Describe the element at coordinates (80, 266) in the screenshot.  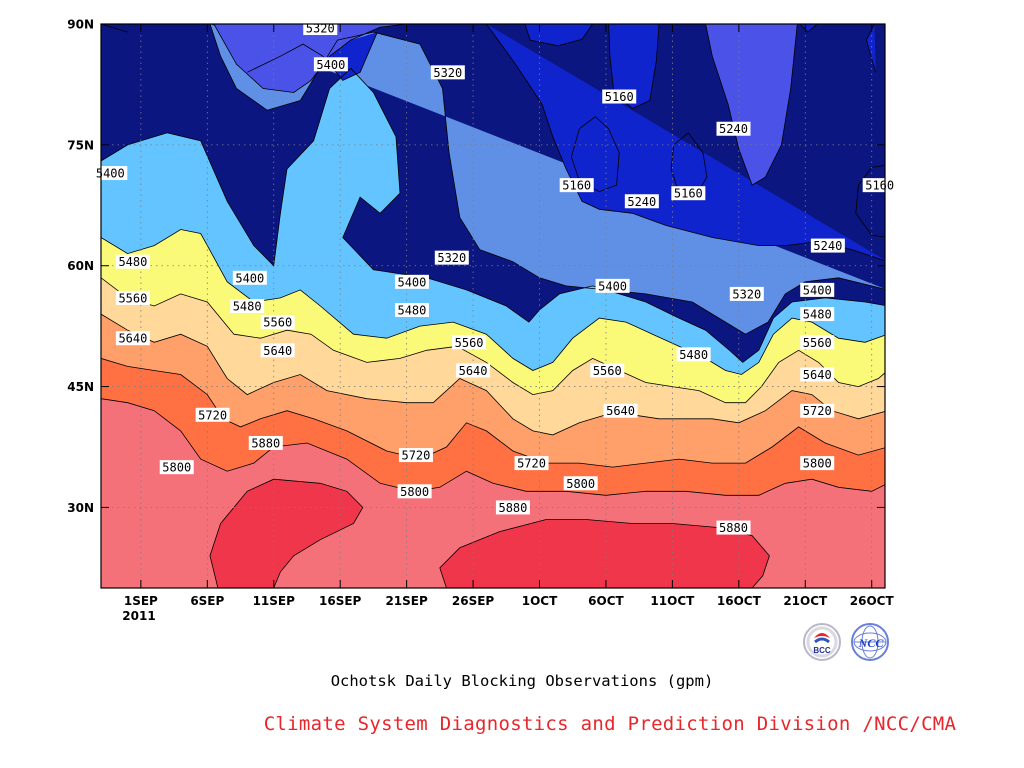
I see `y-tick-label: 60N` at that location.